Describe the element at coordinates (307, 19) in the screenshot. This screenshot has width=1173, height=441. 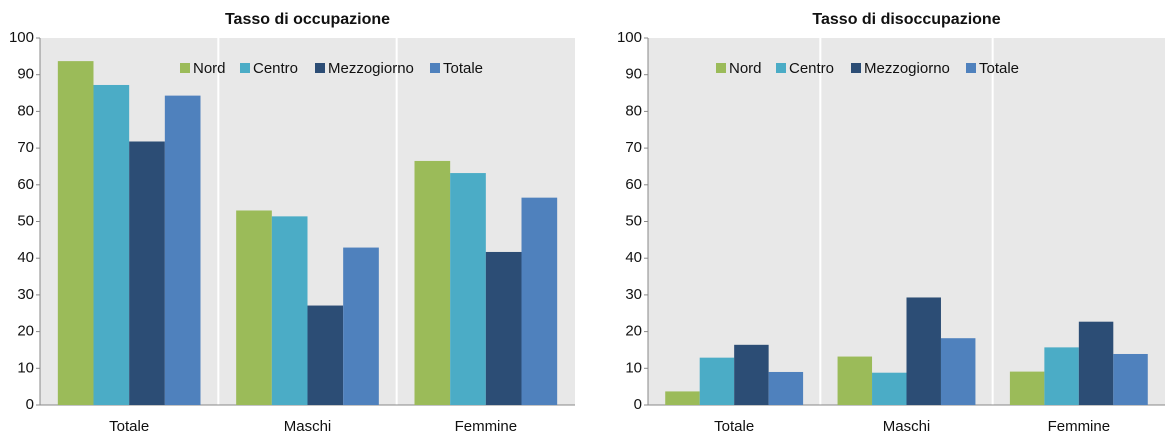
I see `chart-title: Tasso di occupazione` at that location.